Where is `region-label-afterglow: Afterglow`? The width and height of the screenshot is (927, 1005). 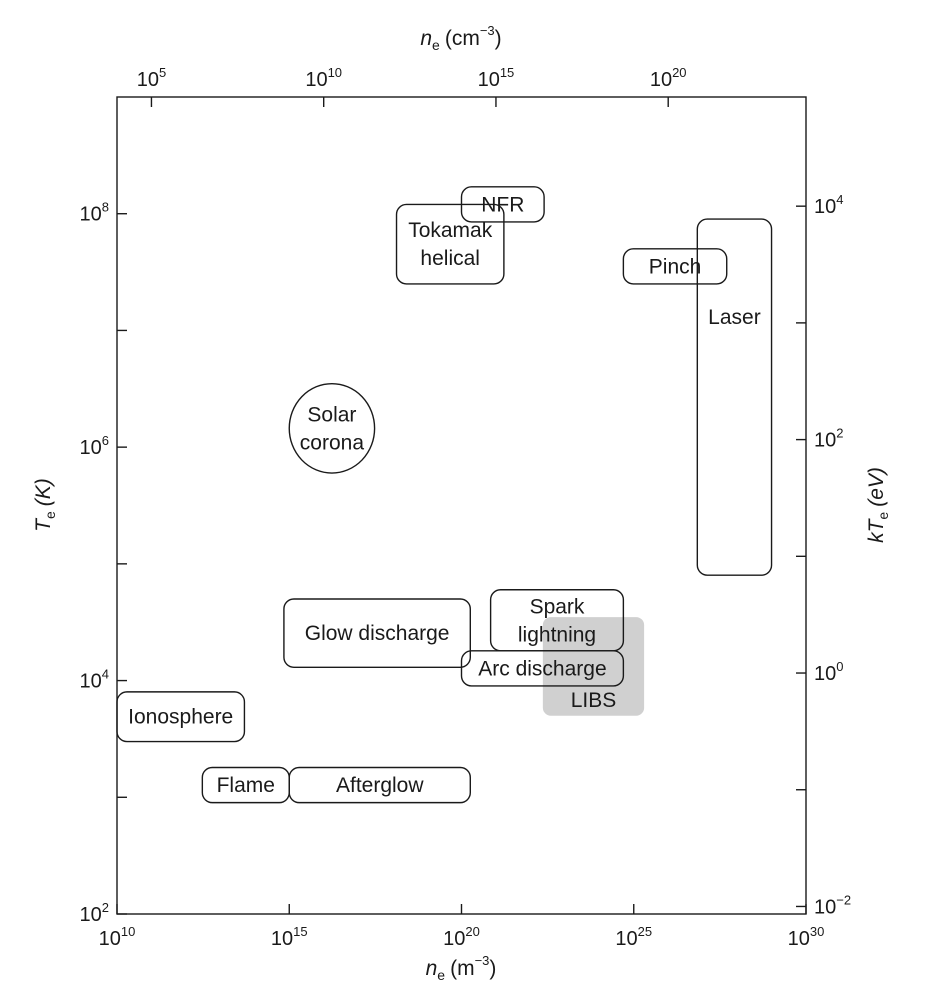 region-label-afterglow: Afterglow is located at coordinates (380, 785).